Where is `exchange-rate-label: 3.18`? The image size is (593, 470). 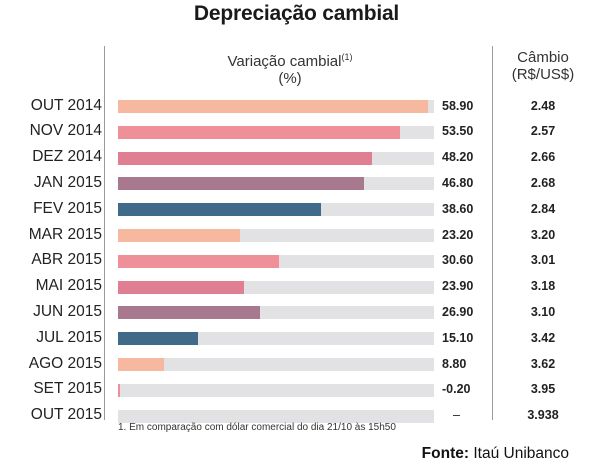
exchange-rate-label: 3.18 is located at coordinates (543, 286).